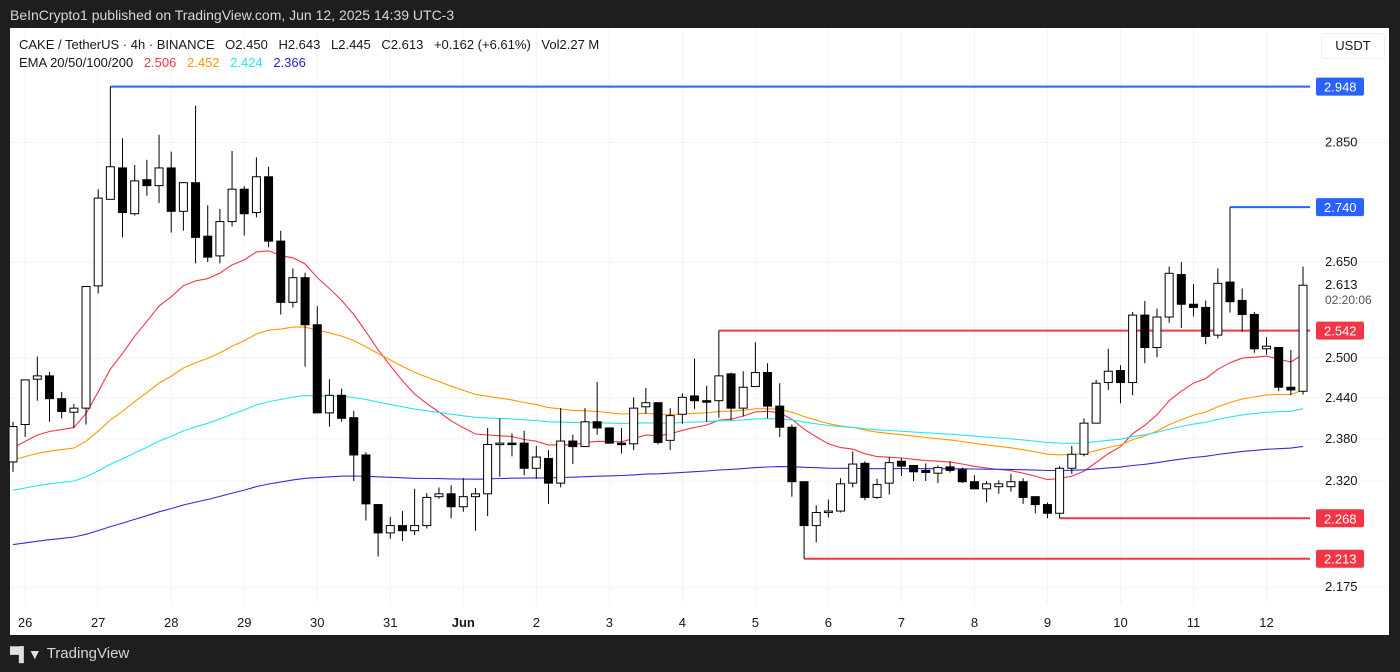 This screenshot has height=672, width=1400. Describe the element at coordinates (570, 44) in the screenshot. I see `volume: Vol2.27 M` at that location.